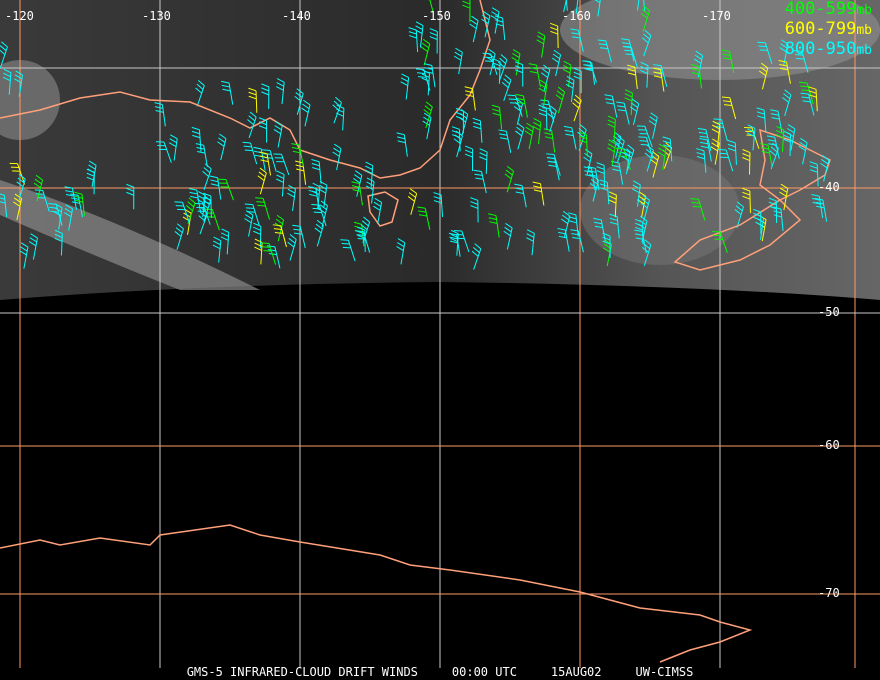 The height and width of the screenshot is (680, 880). Describe the element at coordinates (828, 30) in the screenshot. I see `pressure-legend: 400-599mb 600-799mb 800-950mb` at that location.